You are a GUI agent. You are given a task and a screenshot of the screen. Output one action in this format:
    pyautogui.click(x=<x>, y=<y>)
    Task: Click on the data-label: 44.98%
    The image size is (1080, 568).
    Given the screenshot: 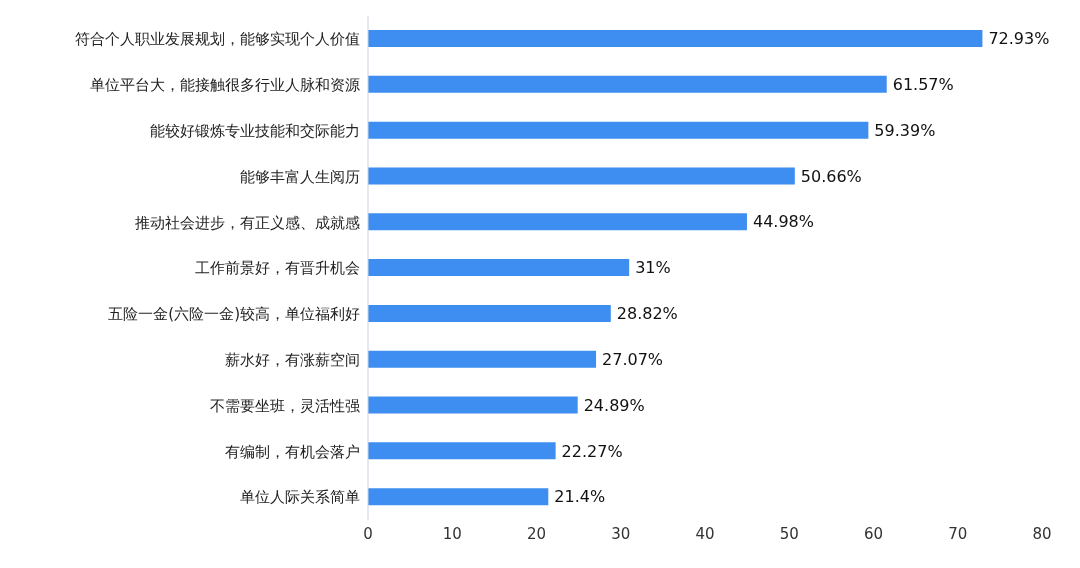 What is the action you would take?
    pyautogui.click(x=783, y=222)
    